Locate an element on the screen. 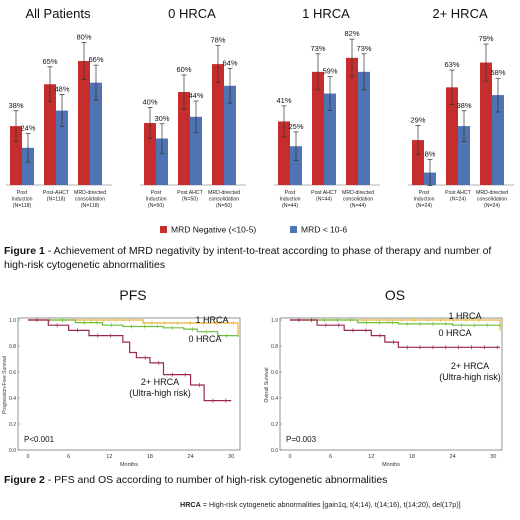 The width and height of the screenshot is (520, 520). y-tick-label: 0.6 is located at coordinates (12, 373).